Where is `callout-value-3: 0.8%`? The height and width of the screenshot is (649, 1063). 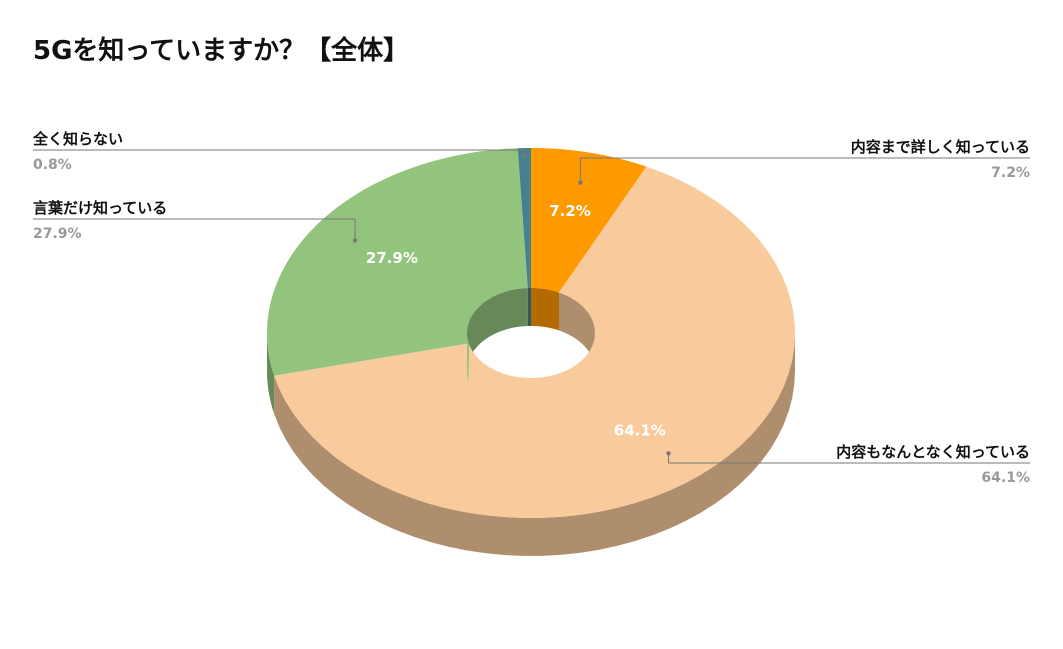
callout-value-3: 0.8% is located at coordinates (52, 165).